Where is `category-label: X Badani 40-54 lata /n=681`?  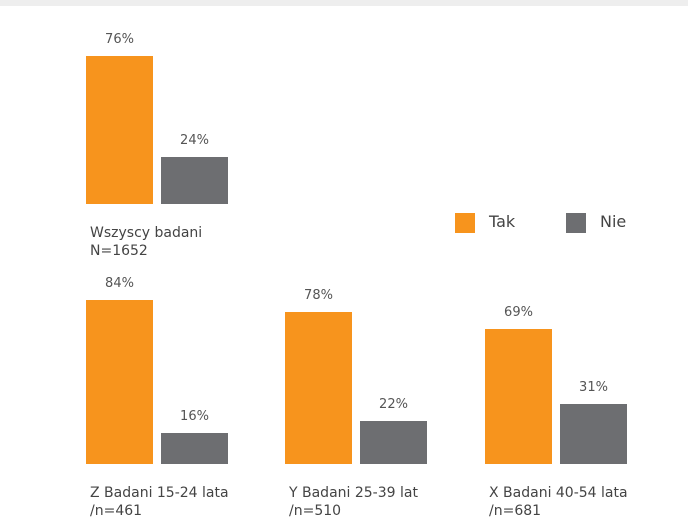 category-label: X Badani 40-54 lata /n=681 is located at coordinates (558, 502).